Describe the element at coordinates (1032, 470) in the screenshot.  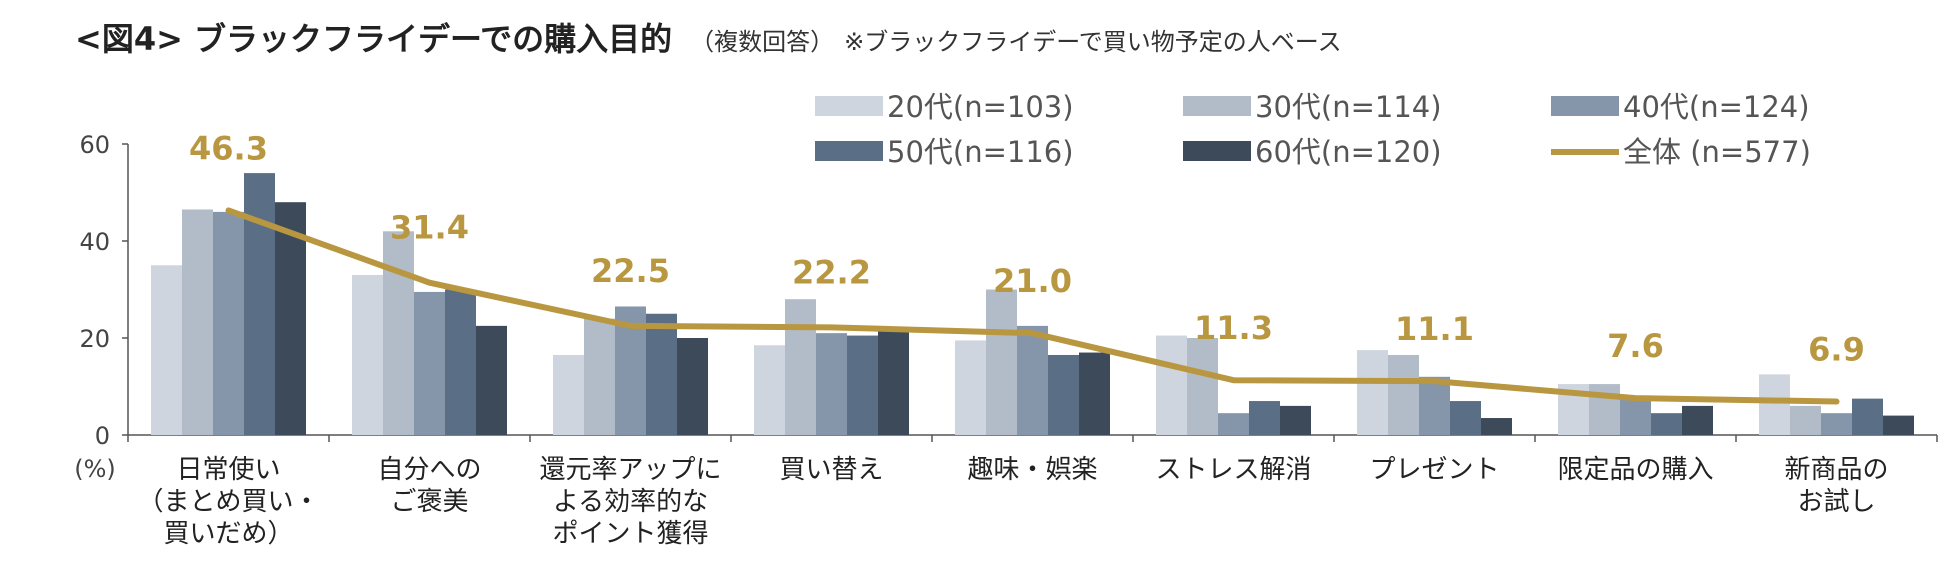
I see `category-label: 趣味・娯楽` at that location.